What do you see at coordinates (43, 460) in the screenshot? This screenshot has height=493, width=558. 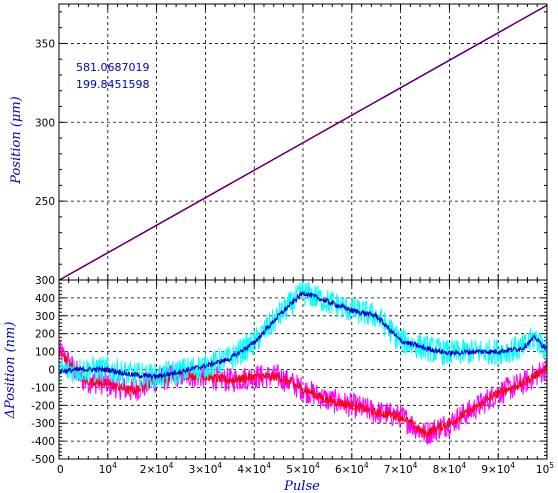 I see `y-tick-label: -500` at bounding box center [43, 460].